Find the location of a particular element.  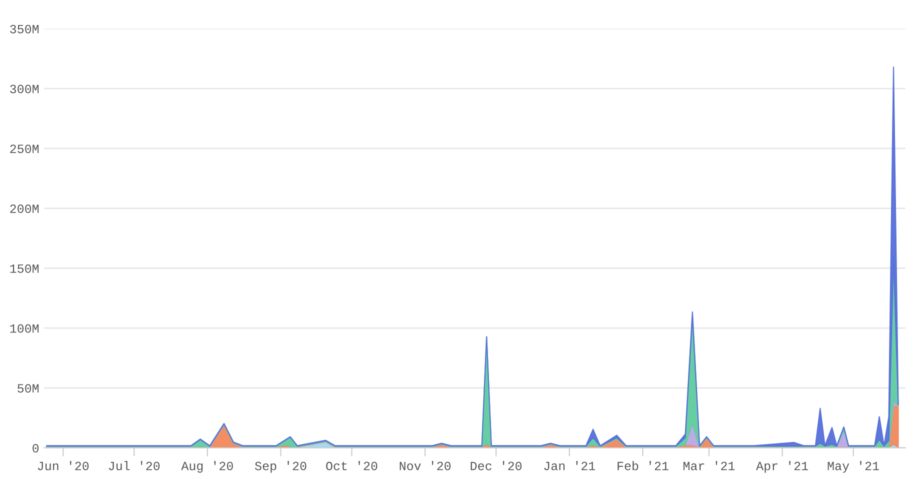

x-tick-label: Jan '21 is located at coordinates (570, 465).